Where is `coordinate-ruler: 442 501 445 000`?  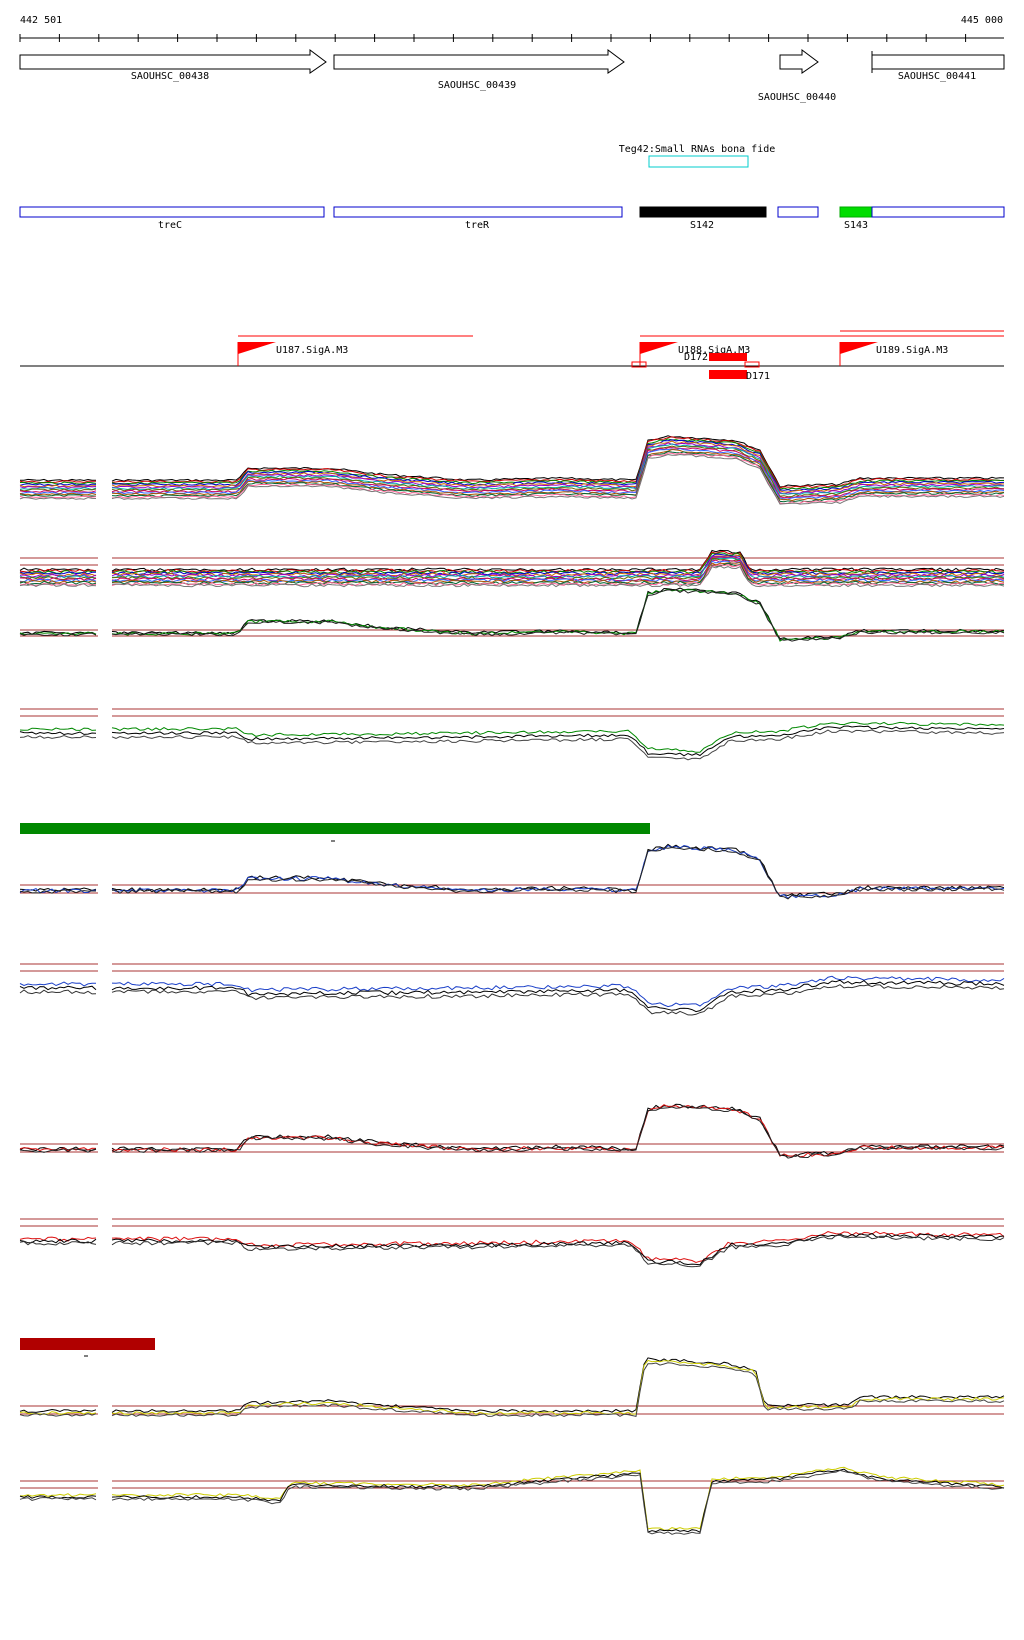 coordinate-ruler: 442 501 445 000 is located at coordinates (511, 28).